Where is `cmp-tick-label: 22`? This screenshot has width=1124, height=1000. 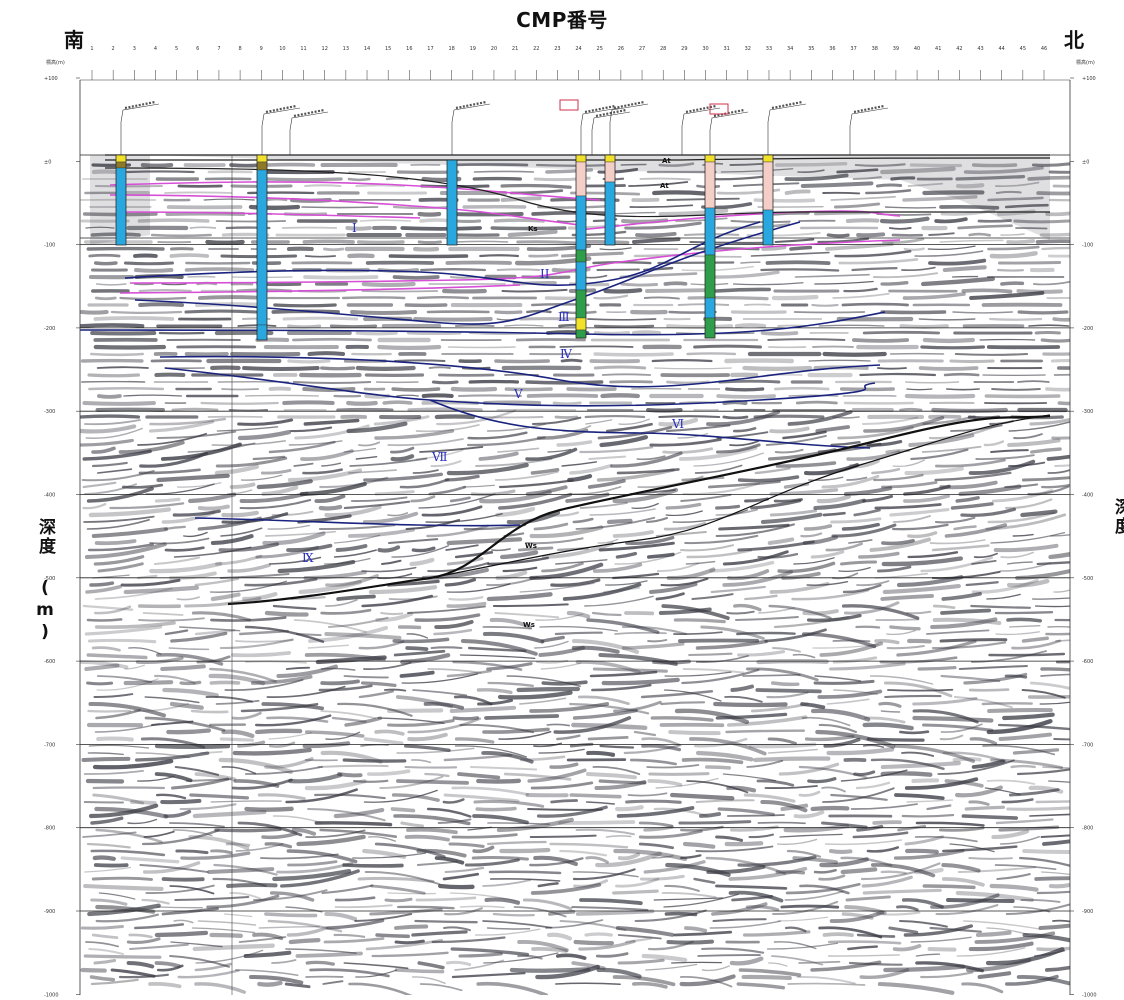 cmp-tick-label: 22 is located at coordinates (536, 49).